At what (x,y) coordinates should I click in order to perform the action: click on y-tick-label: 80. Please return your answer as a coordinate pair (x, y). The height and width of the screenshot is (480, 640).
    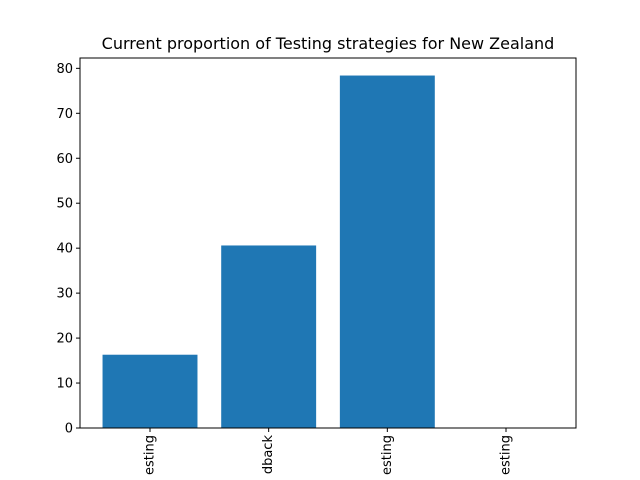
    Looking at the image, I should click on (64, 69).